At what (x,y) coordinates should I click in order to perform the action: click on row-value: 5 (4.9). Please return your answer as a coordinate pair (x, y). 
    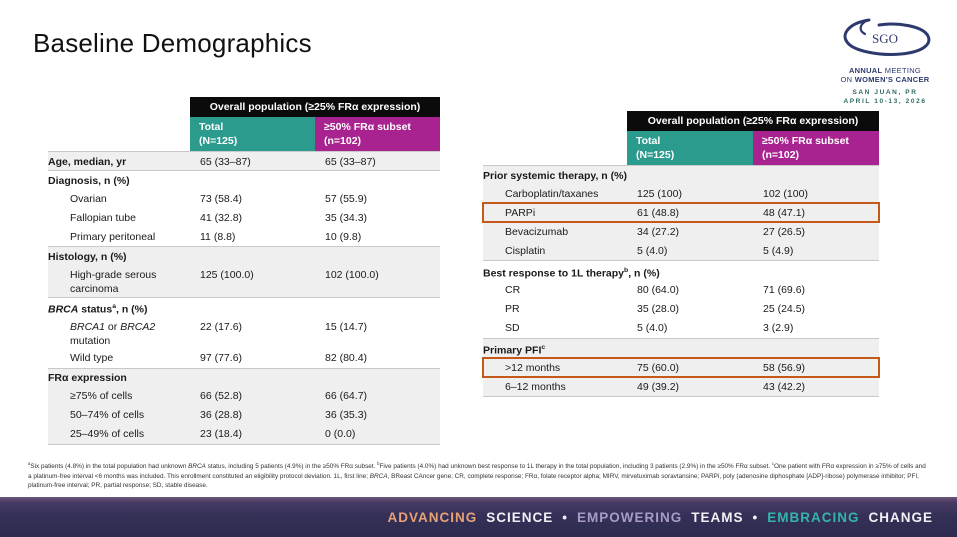
    Looking at the image, I should click on (778, 250).